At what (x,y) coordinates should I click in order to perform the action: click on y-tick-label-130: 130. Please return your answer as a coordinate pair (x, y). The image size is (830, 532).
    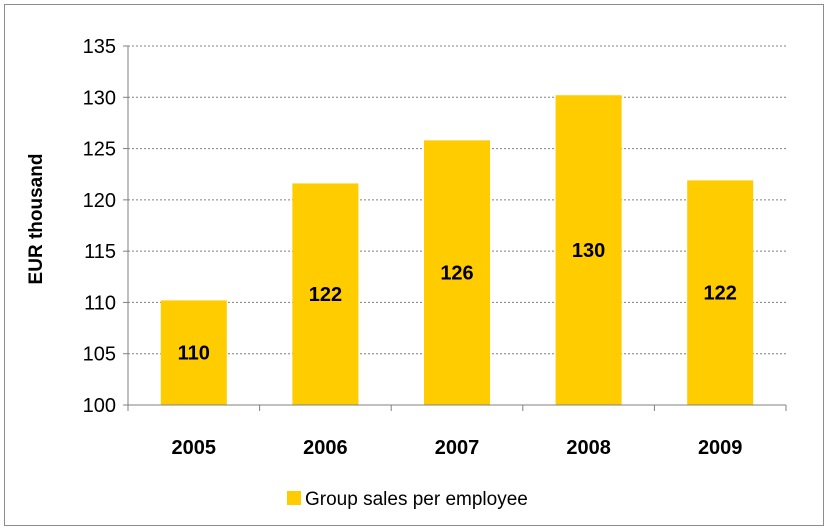
    Looking at the image, I should click on (99, 98).